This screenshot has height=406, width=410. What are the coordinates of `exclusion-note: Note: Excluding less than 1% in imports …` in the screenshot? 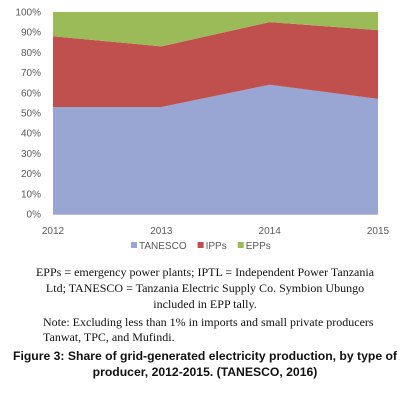 It's located at (208, 329).